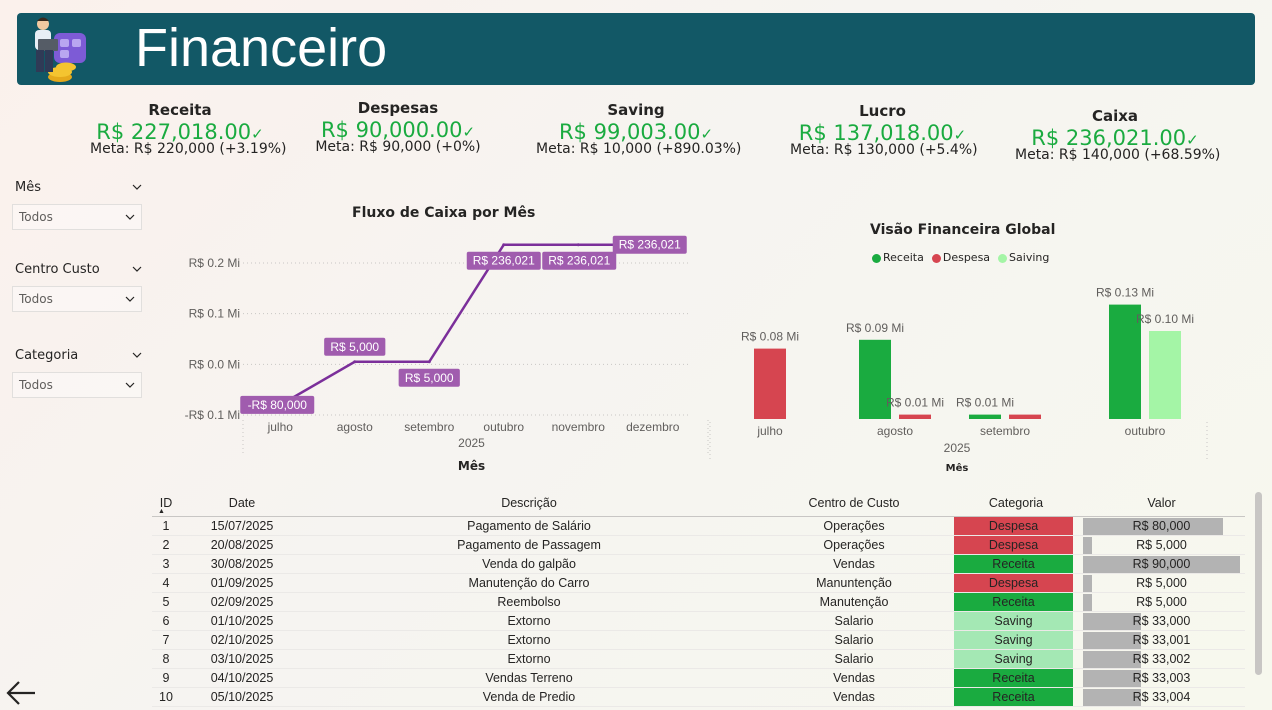  Describe the element at coordinates (960, 257) in the screenshot. I see `legend-item-despesa: Despesa` at that location.